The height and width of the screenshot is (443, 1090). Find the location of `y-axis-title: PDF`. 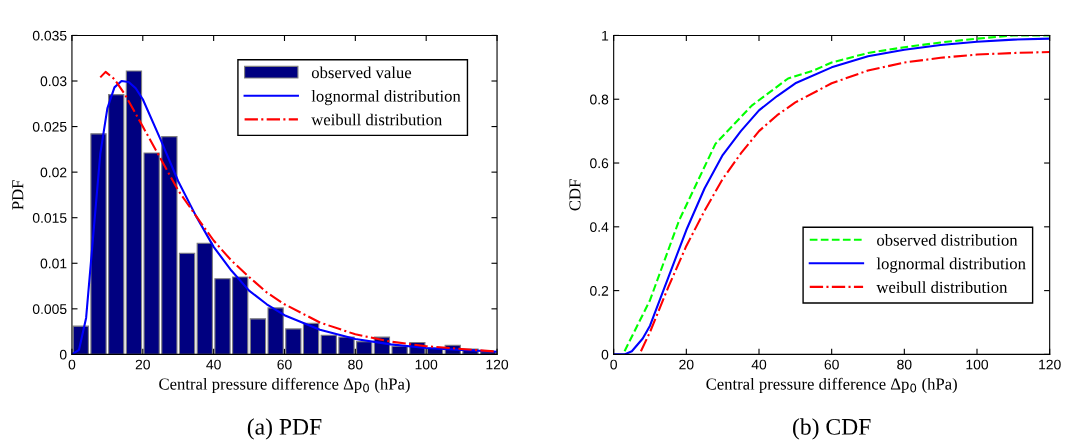

y-axis-title: PDF is located at coordinates (18, 195).